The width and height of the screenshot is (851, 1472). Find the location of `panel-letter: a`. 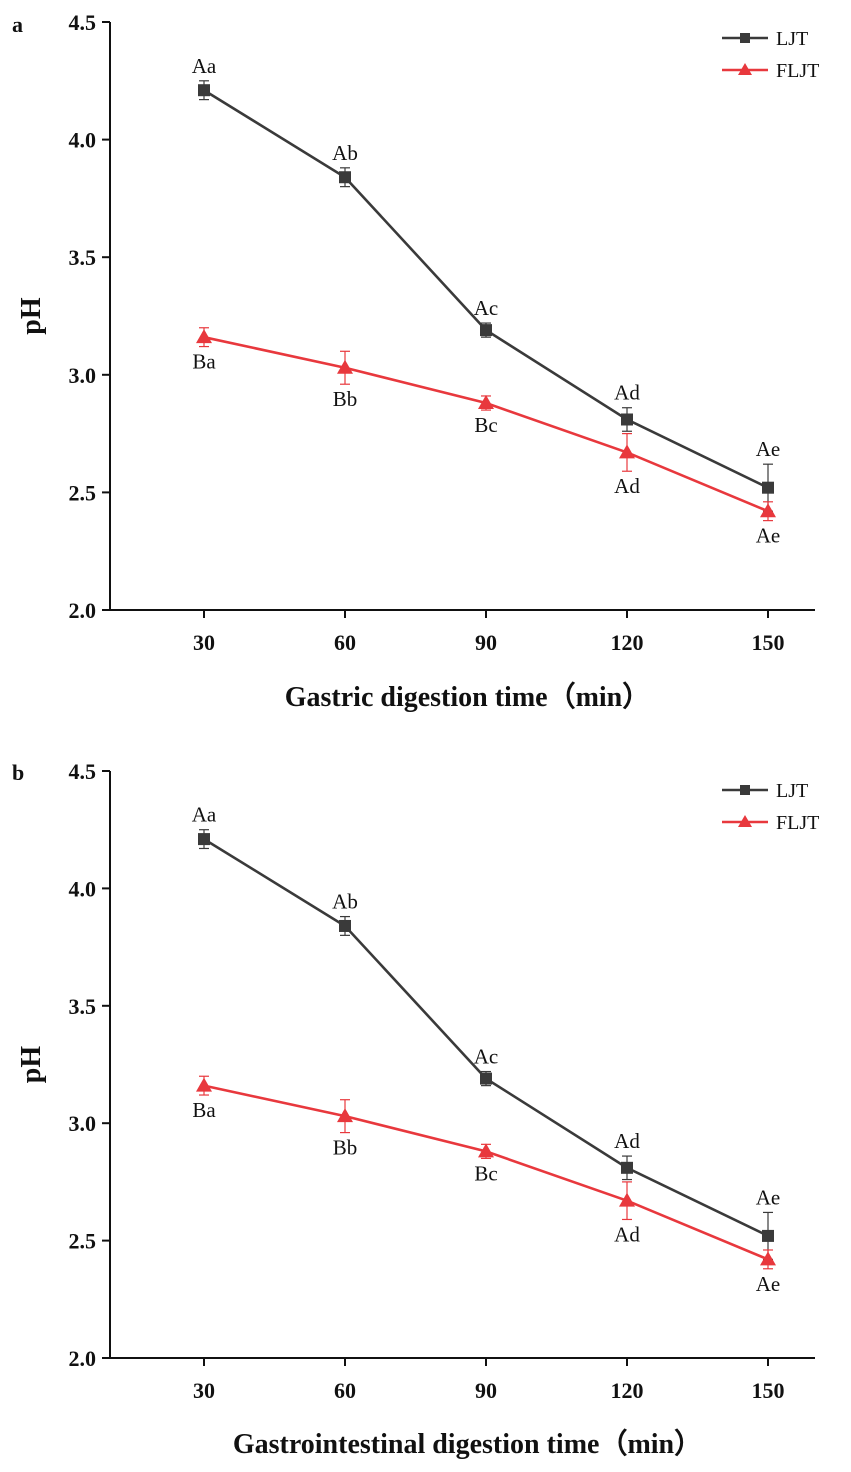

panel-letter: a is located at coordinates (17, 24).